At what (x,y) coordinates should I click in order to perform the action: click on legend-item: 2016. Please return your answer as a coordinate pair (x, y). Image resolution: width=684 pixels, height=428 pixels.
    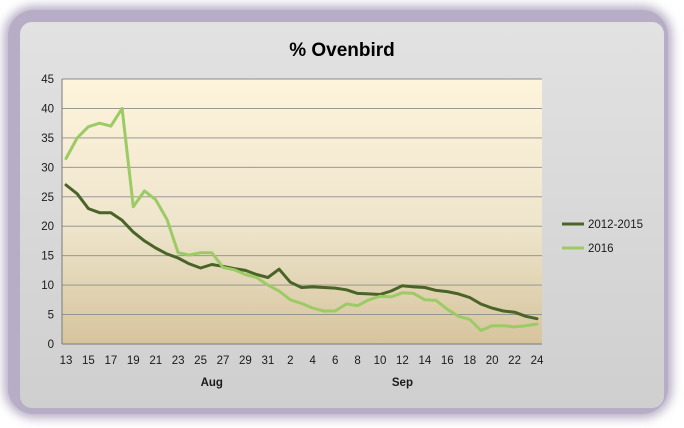
    Looking at the image, I should click on (588, 249).